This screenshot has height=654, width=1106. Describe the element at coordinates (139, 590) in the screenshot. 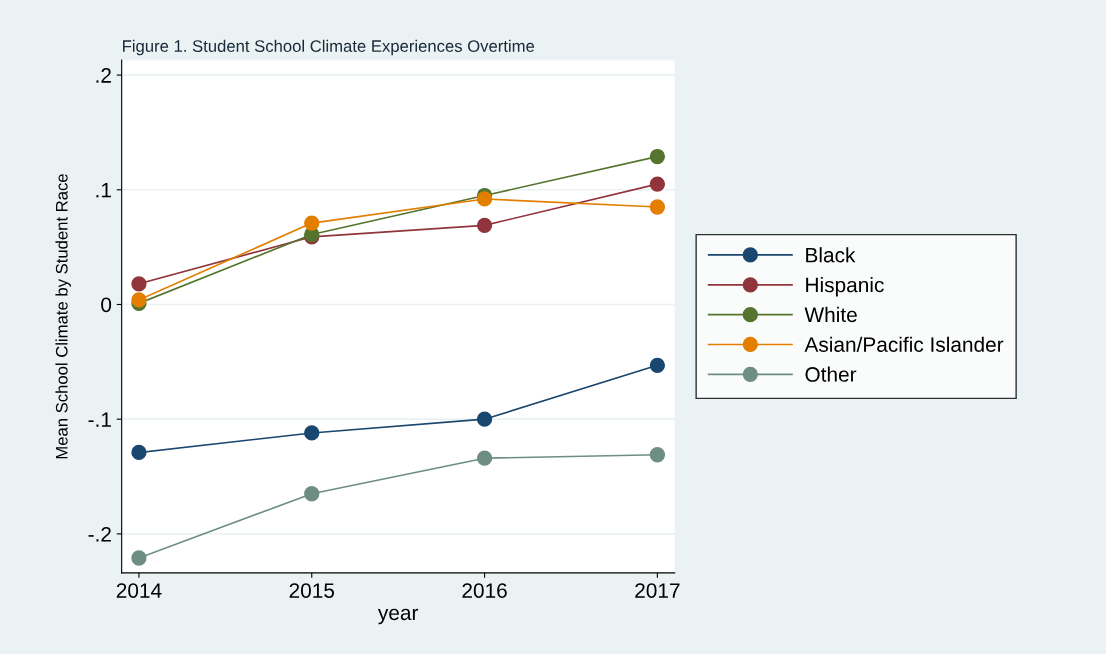

I see `x-tick-label: 2014` at that location.